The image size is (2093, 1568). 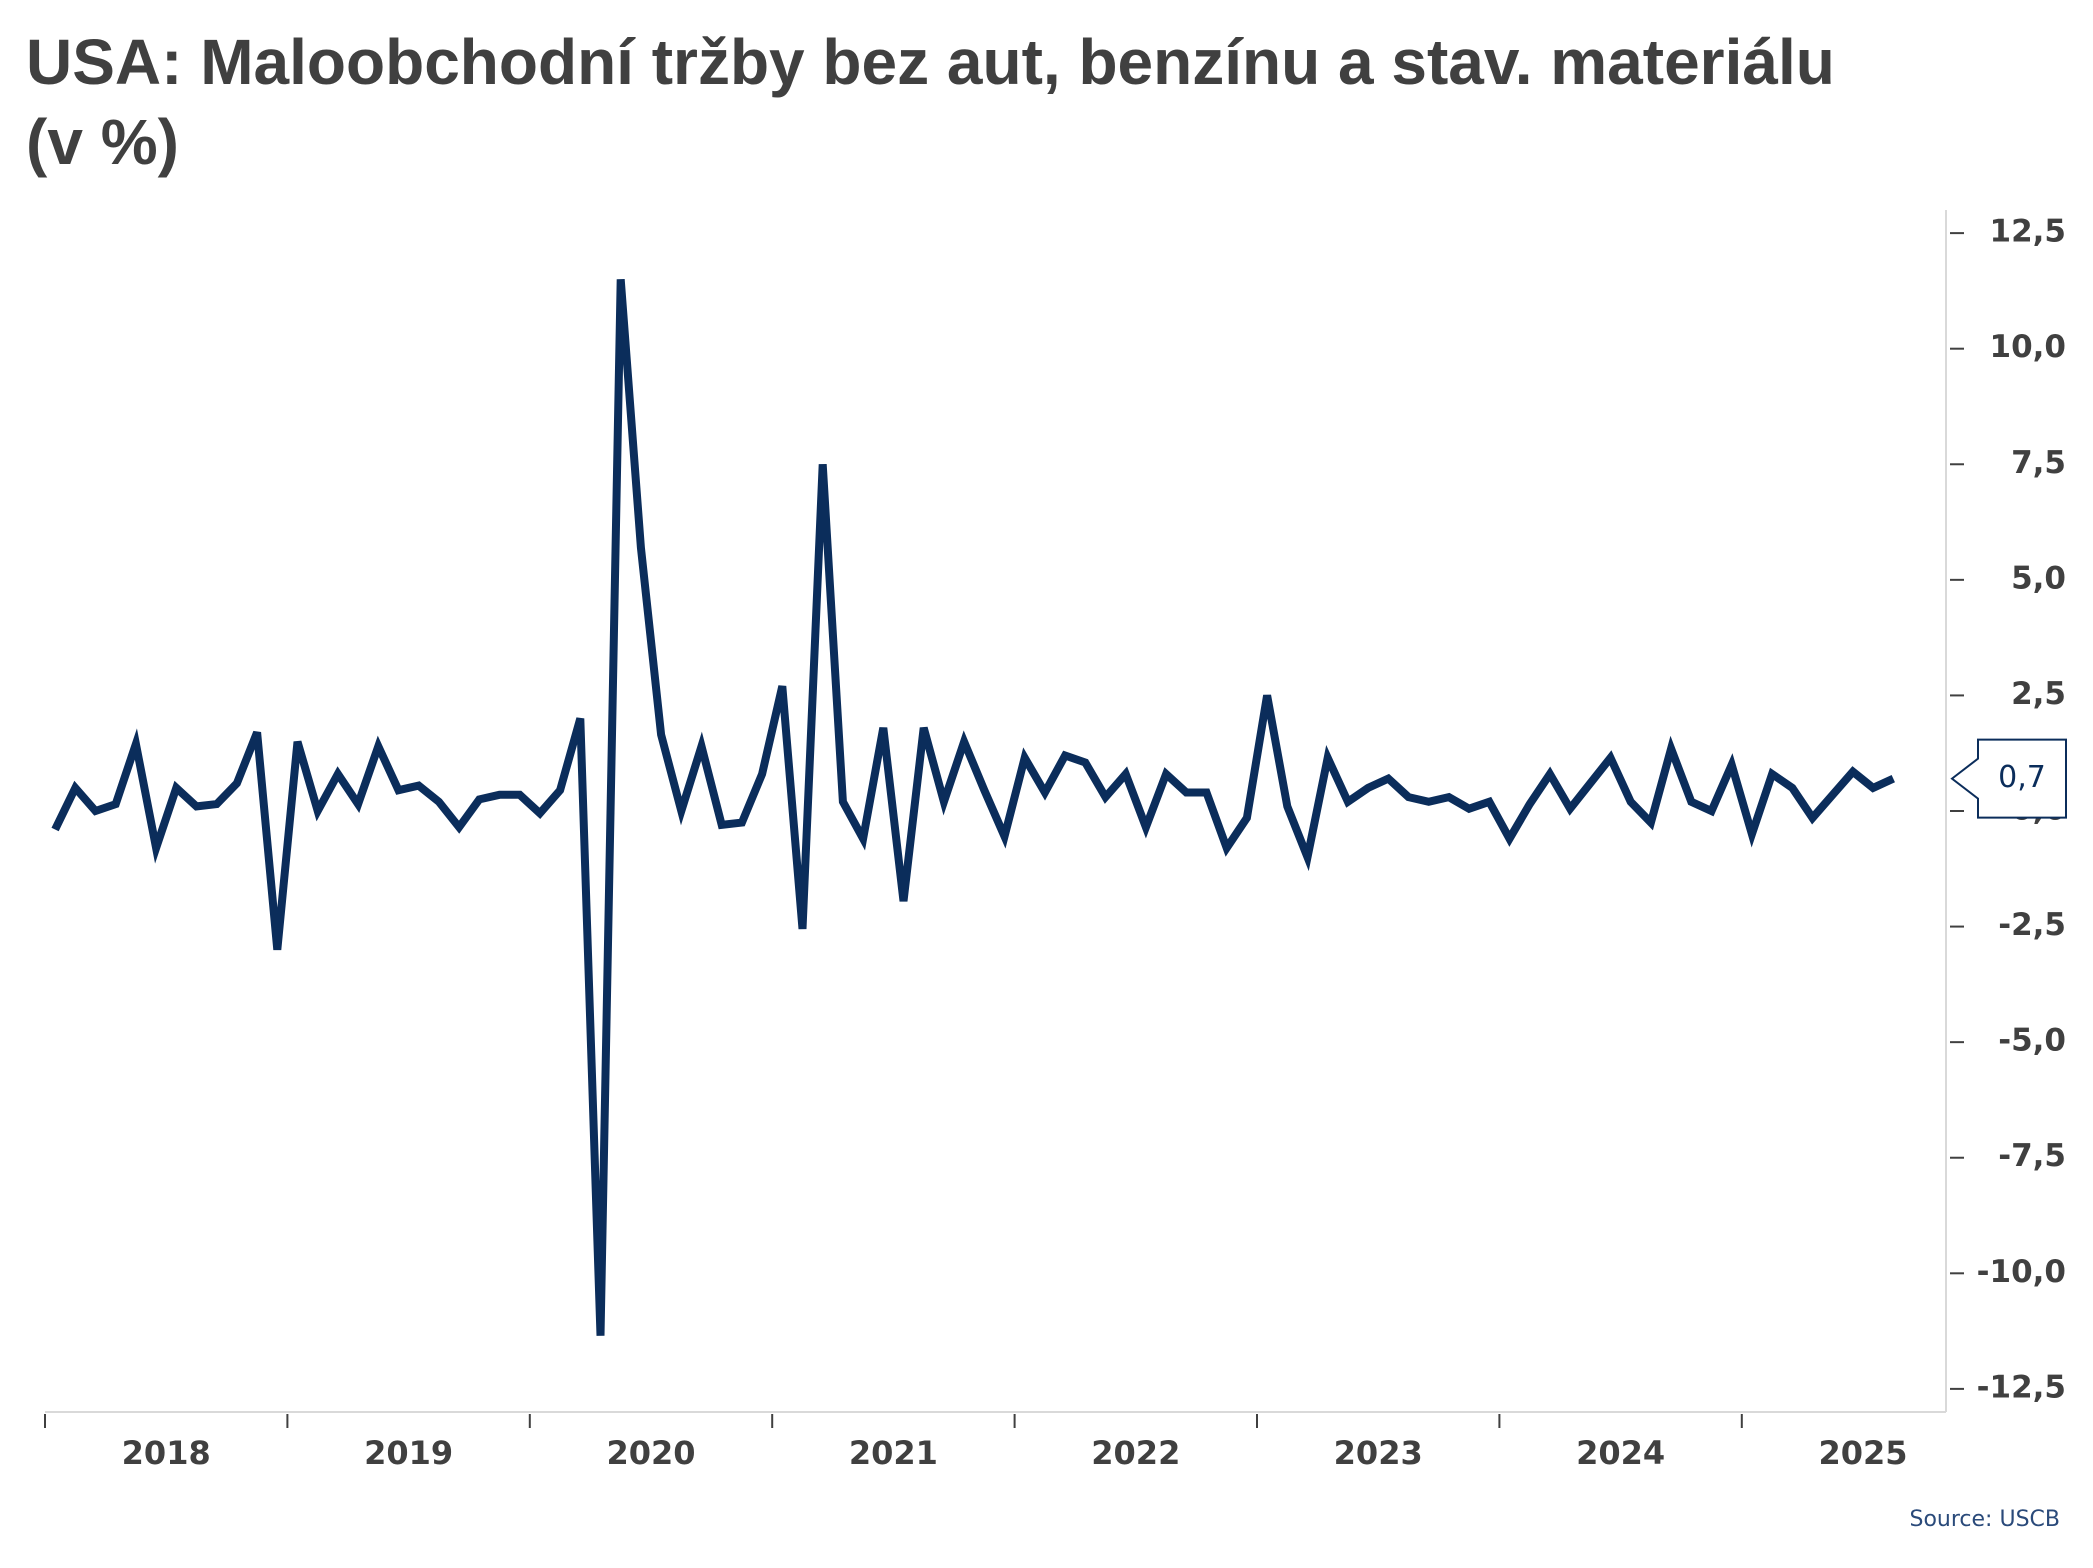 I want to click on y-tick-label: -2,5, so click(x=2032, y=925).